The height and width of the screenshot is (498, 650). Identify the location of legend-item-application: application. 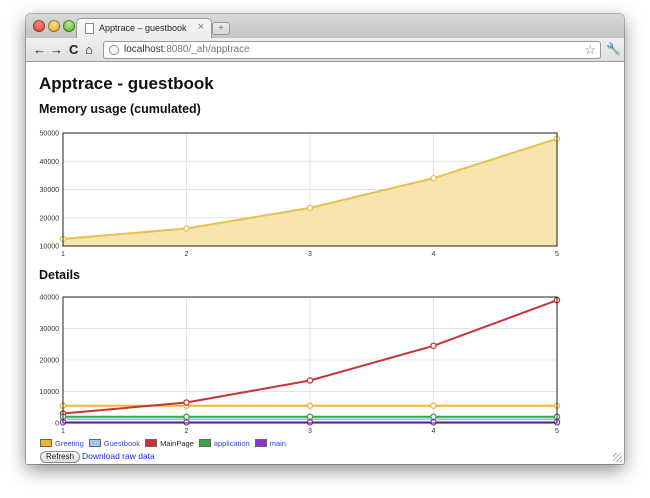
(224, 443).